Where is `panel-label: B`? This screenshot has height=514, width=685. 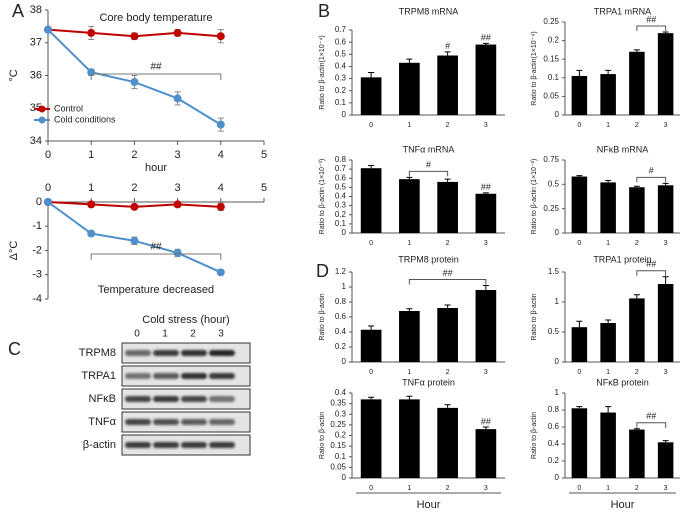
panel-label: B is located at coordinates (324, 11).